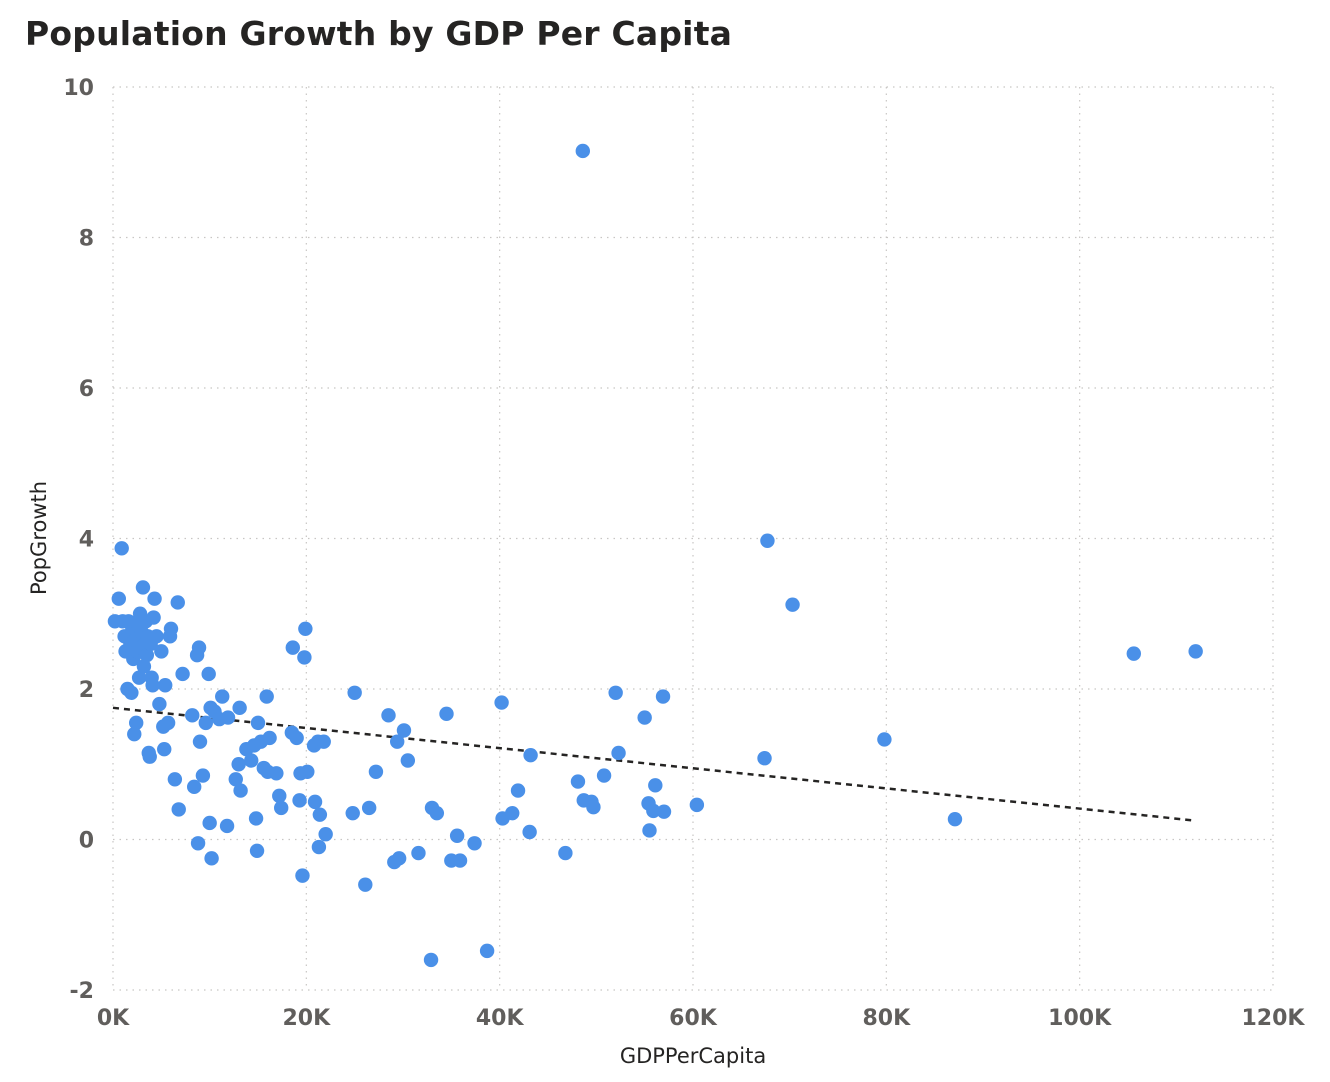  What do you see at coordinates (1080, 1018) in the screenshot?
I see `x-tick-label: 100K` at bounding box center [1080, 1018].